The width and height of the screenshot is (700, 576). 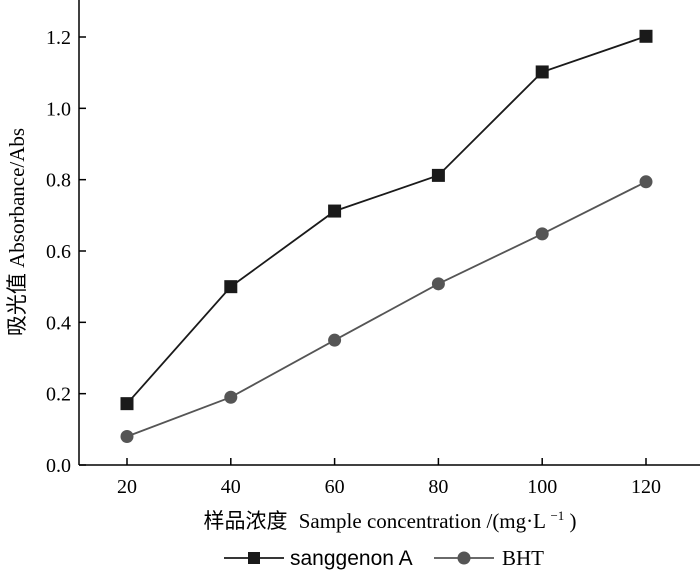 I want to click on y-ticks: 0.0 0.2 0.4 0.6 0.8 1.0 1.2, so click(x=66, y=252).